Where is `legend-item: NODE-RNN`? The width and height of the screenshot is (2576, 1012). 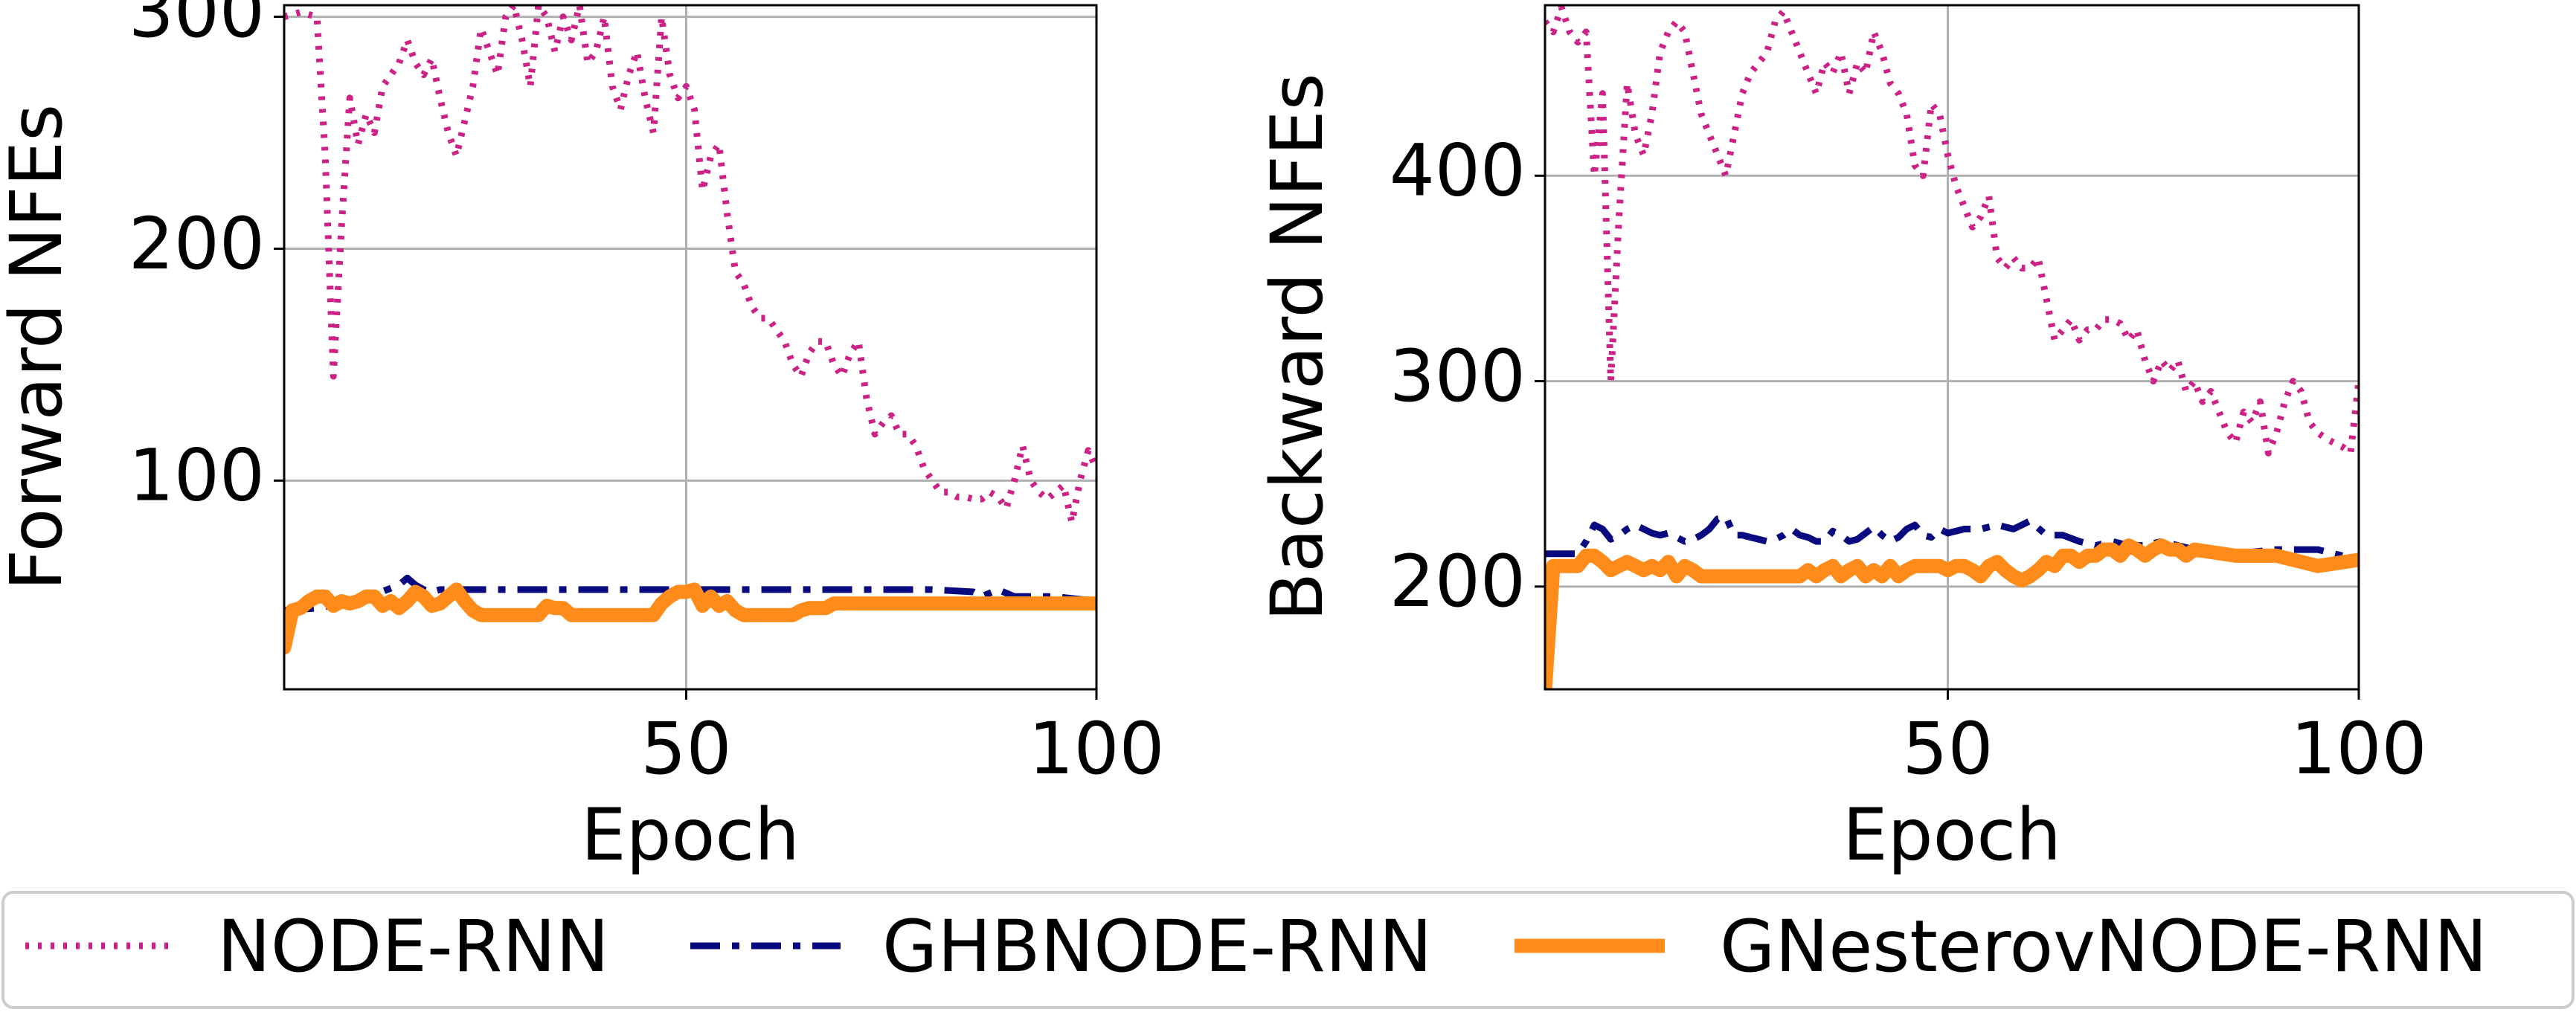
legend-item: NODE-RNN is located at coordinates (317, 946).